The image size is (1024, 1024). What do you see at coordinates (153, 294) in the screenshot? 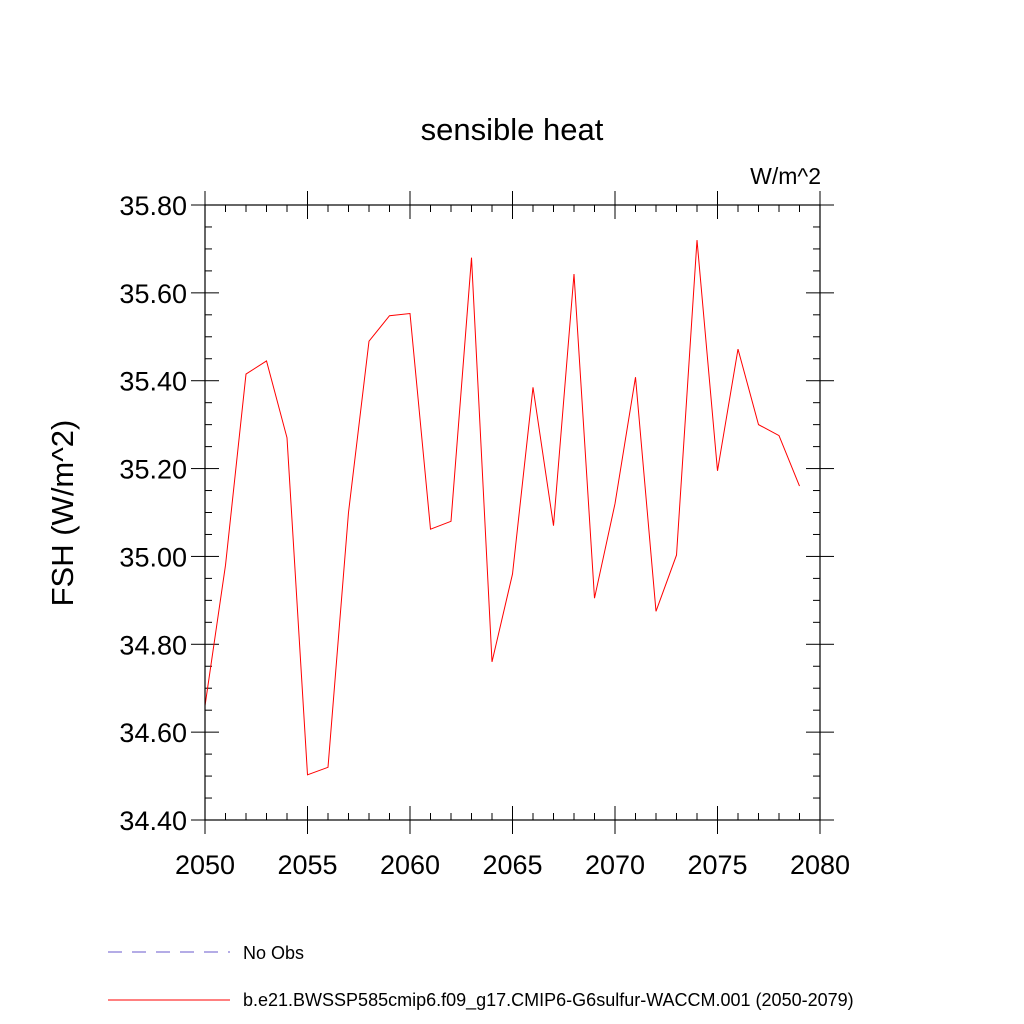
I see `y-tick-label: 35.60` at bounding box center [153, 294].